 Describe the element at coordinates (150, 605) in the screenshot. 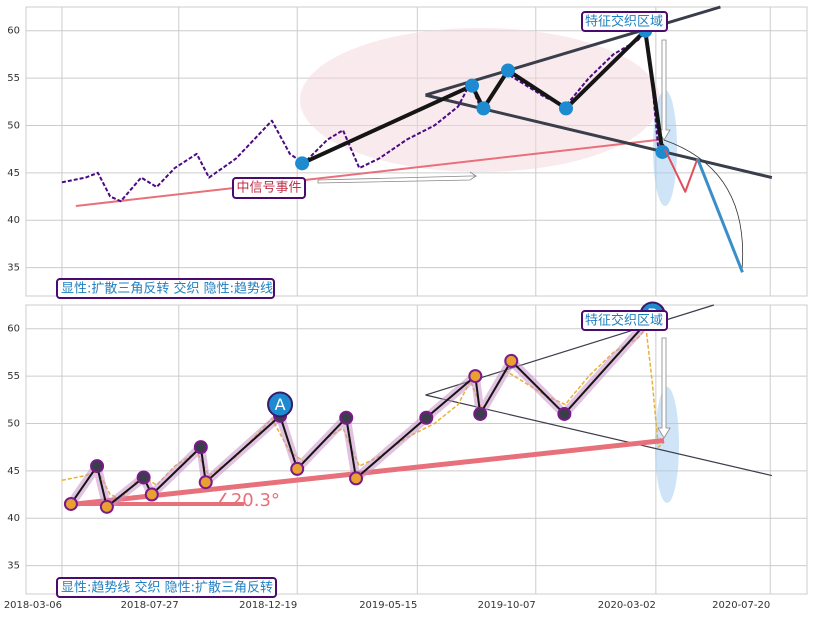

I see `x-tick-label: 2018-07-27` at that location.